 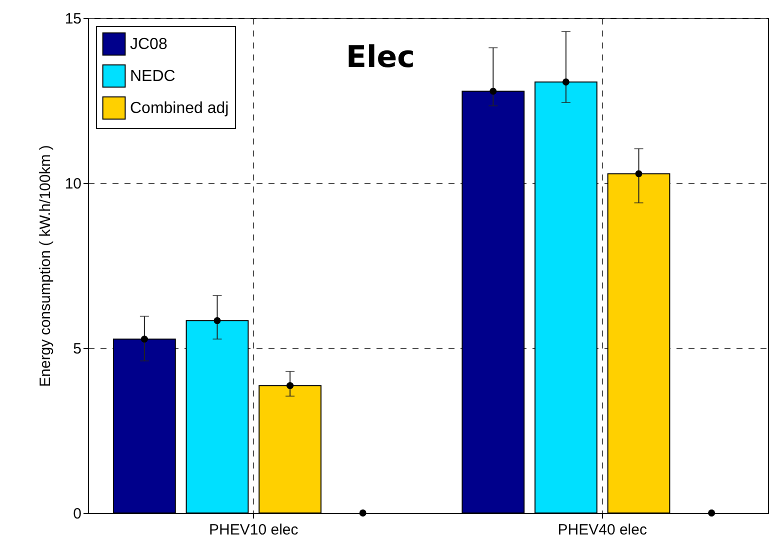 What do you see at coordinates (153, 76) in the screenshot?
I see `legend-label: NEDC` at bounding box center [153, 76].